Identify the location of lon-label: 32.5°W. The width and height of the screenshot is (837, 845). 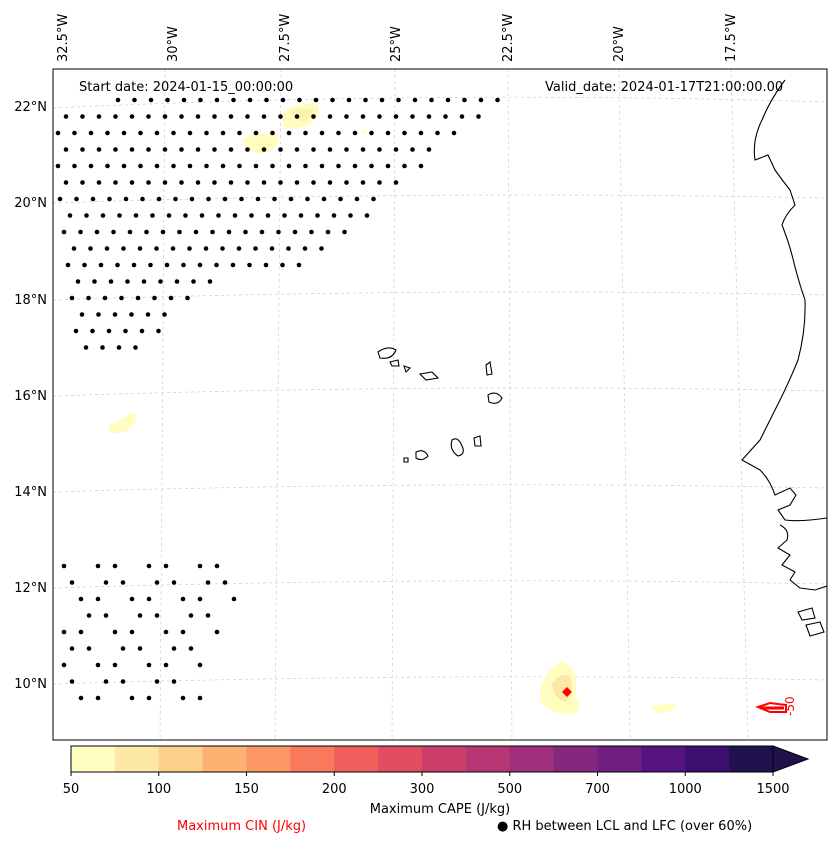
(63, 38).